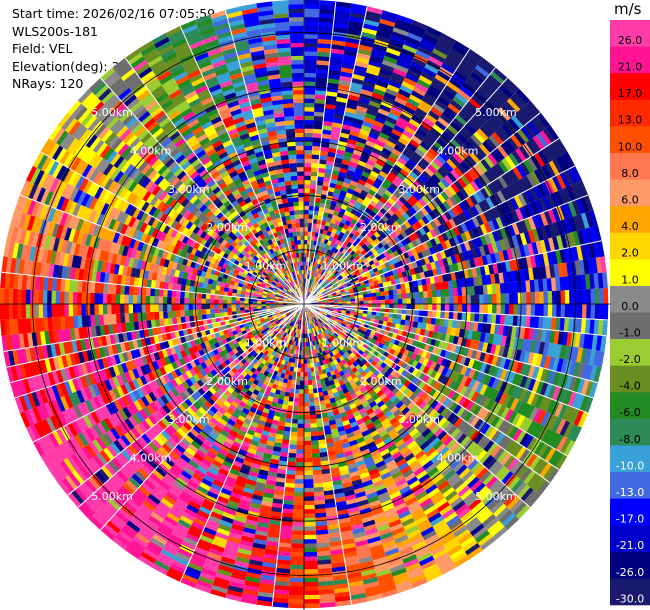 The height and width of the screenshot is (610, 650). I want to click on colorbar-tick-label: 10.0, so click(630, 146).